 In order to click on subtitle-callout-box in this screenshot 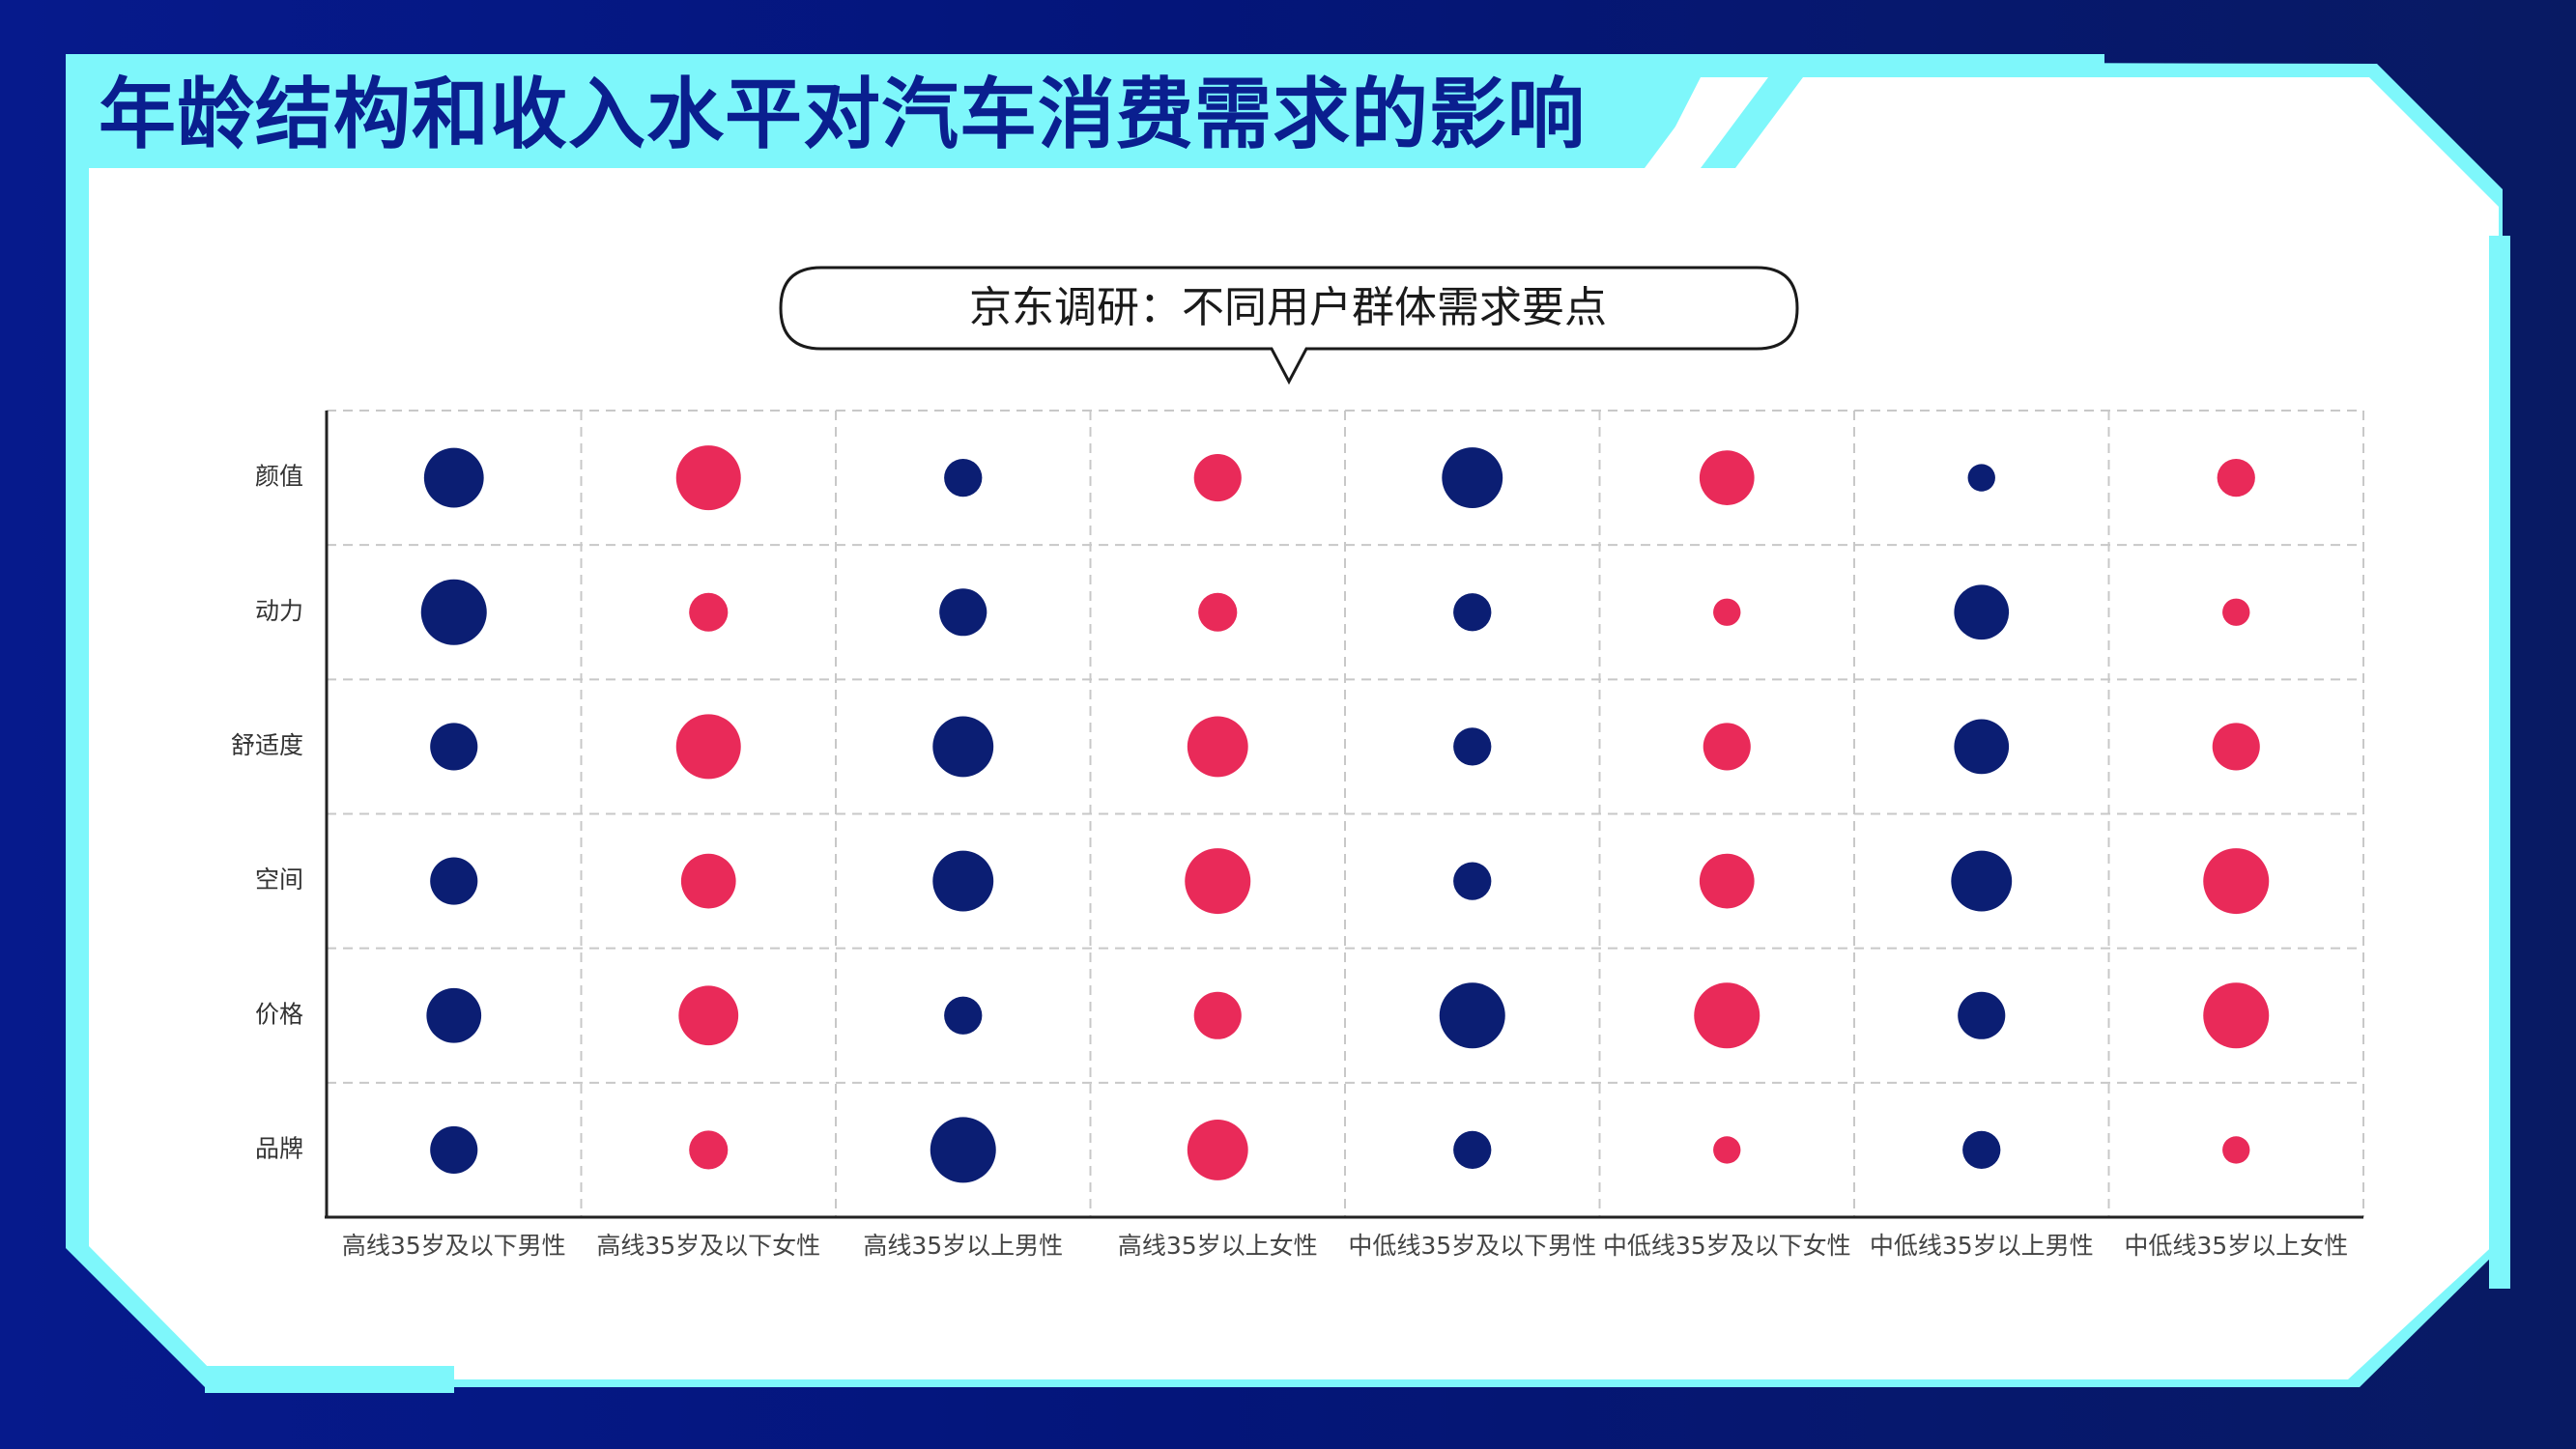, I will do `click(1289, 325)`.